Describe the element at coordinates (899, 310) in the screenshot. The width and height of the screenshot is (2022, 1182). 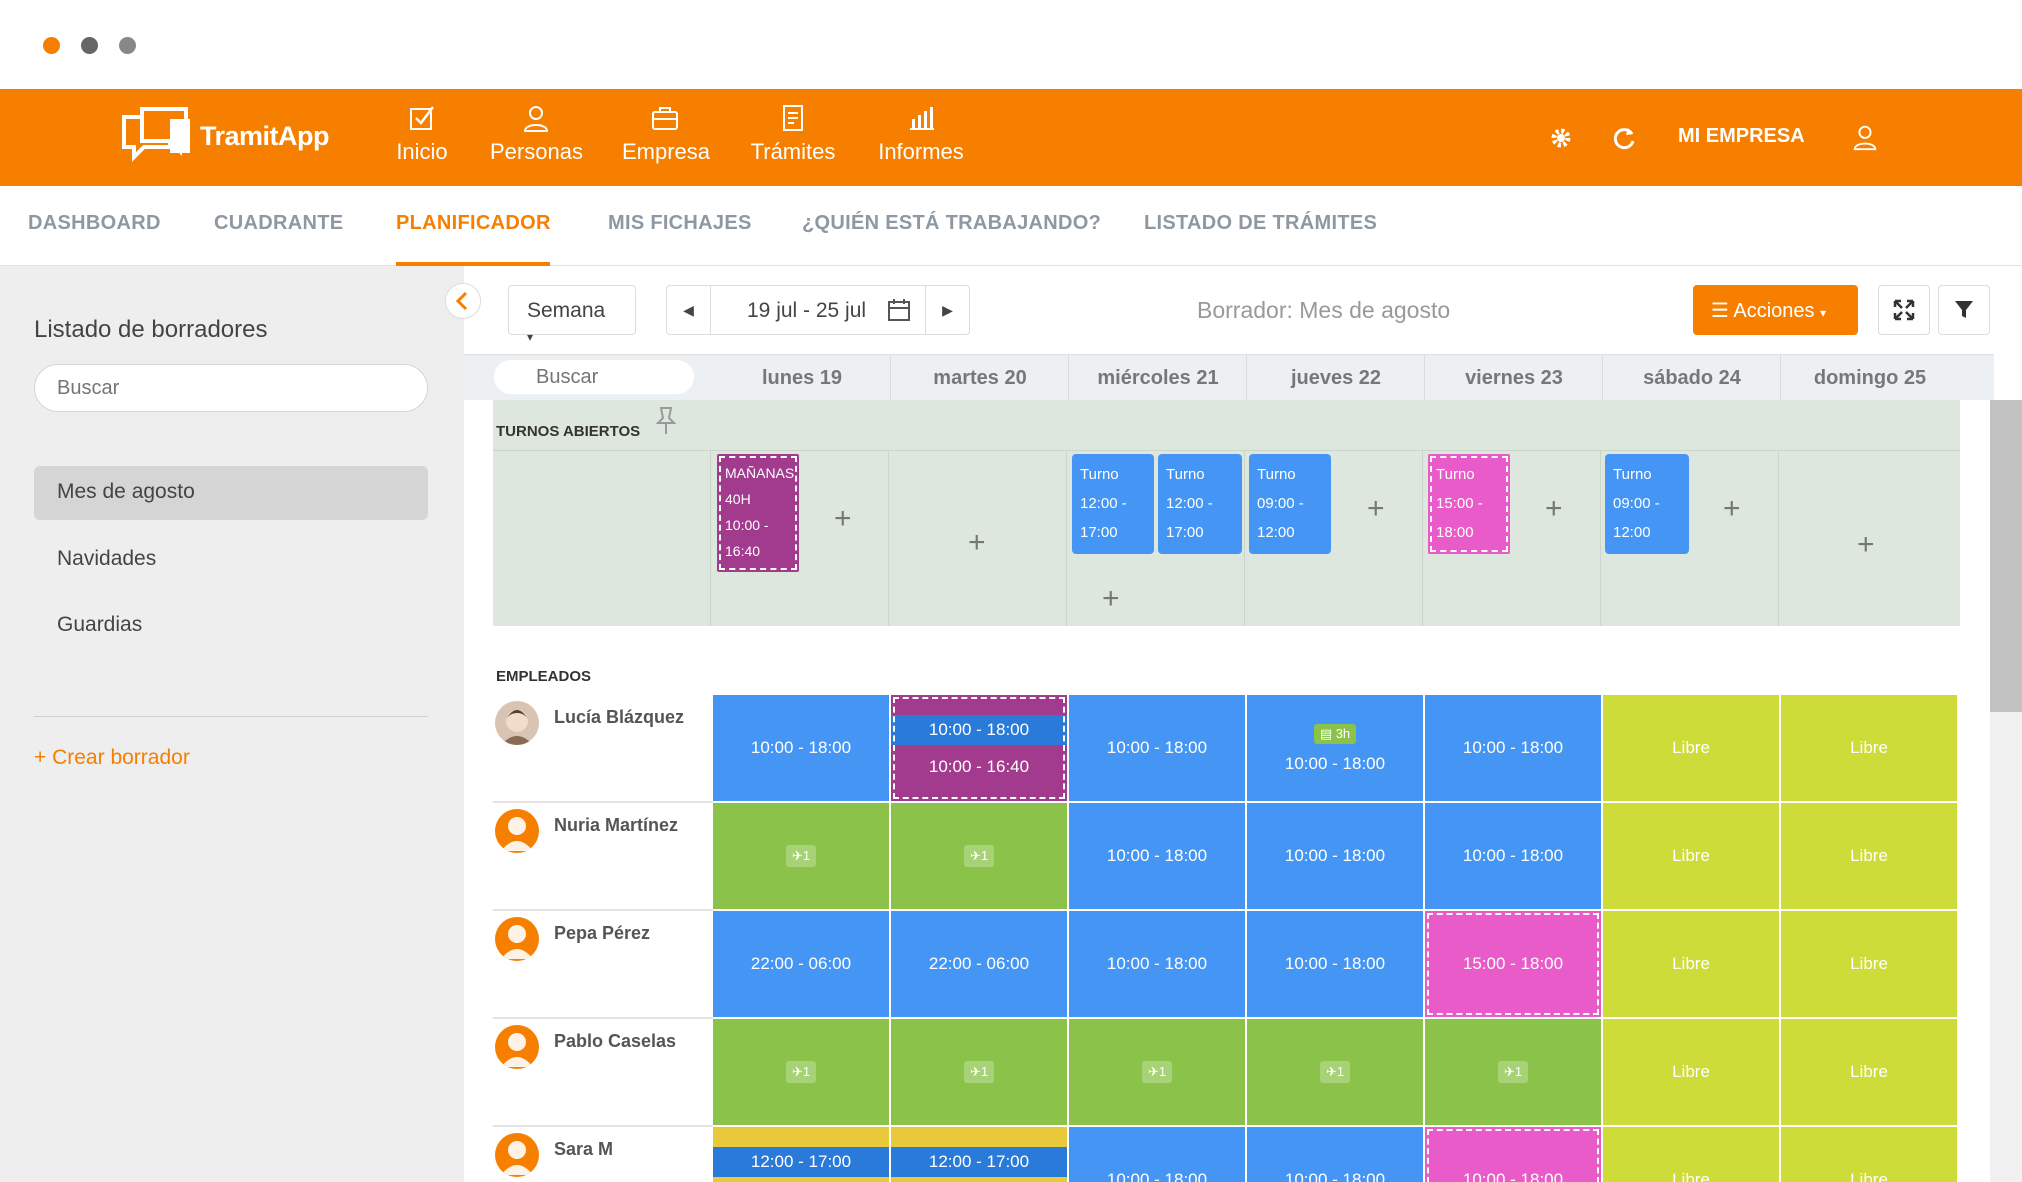
I see `calendar-icon` at that location.